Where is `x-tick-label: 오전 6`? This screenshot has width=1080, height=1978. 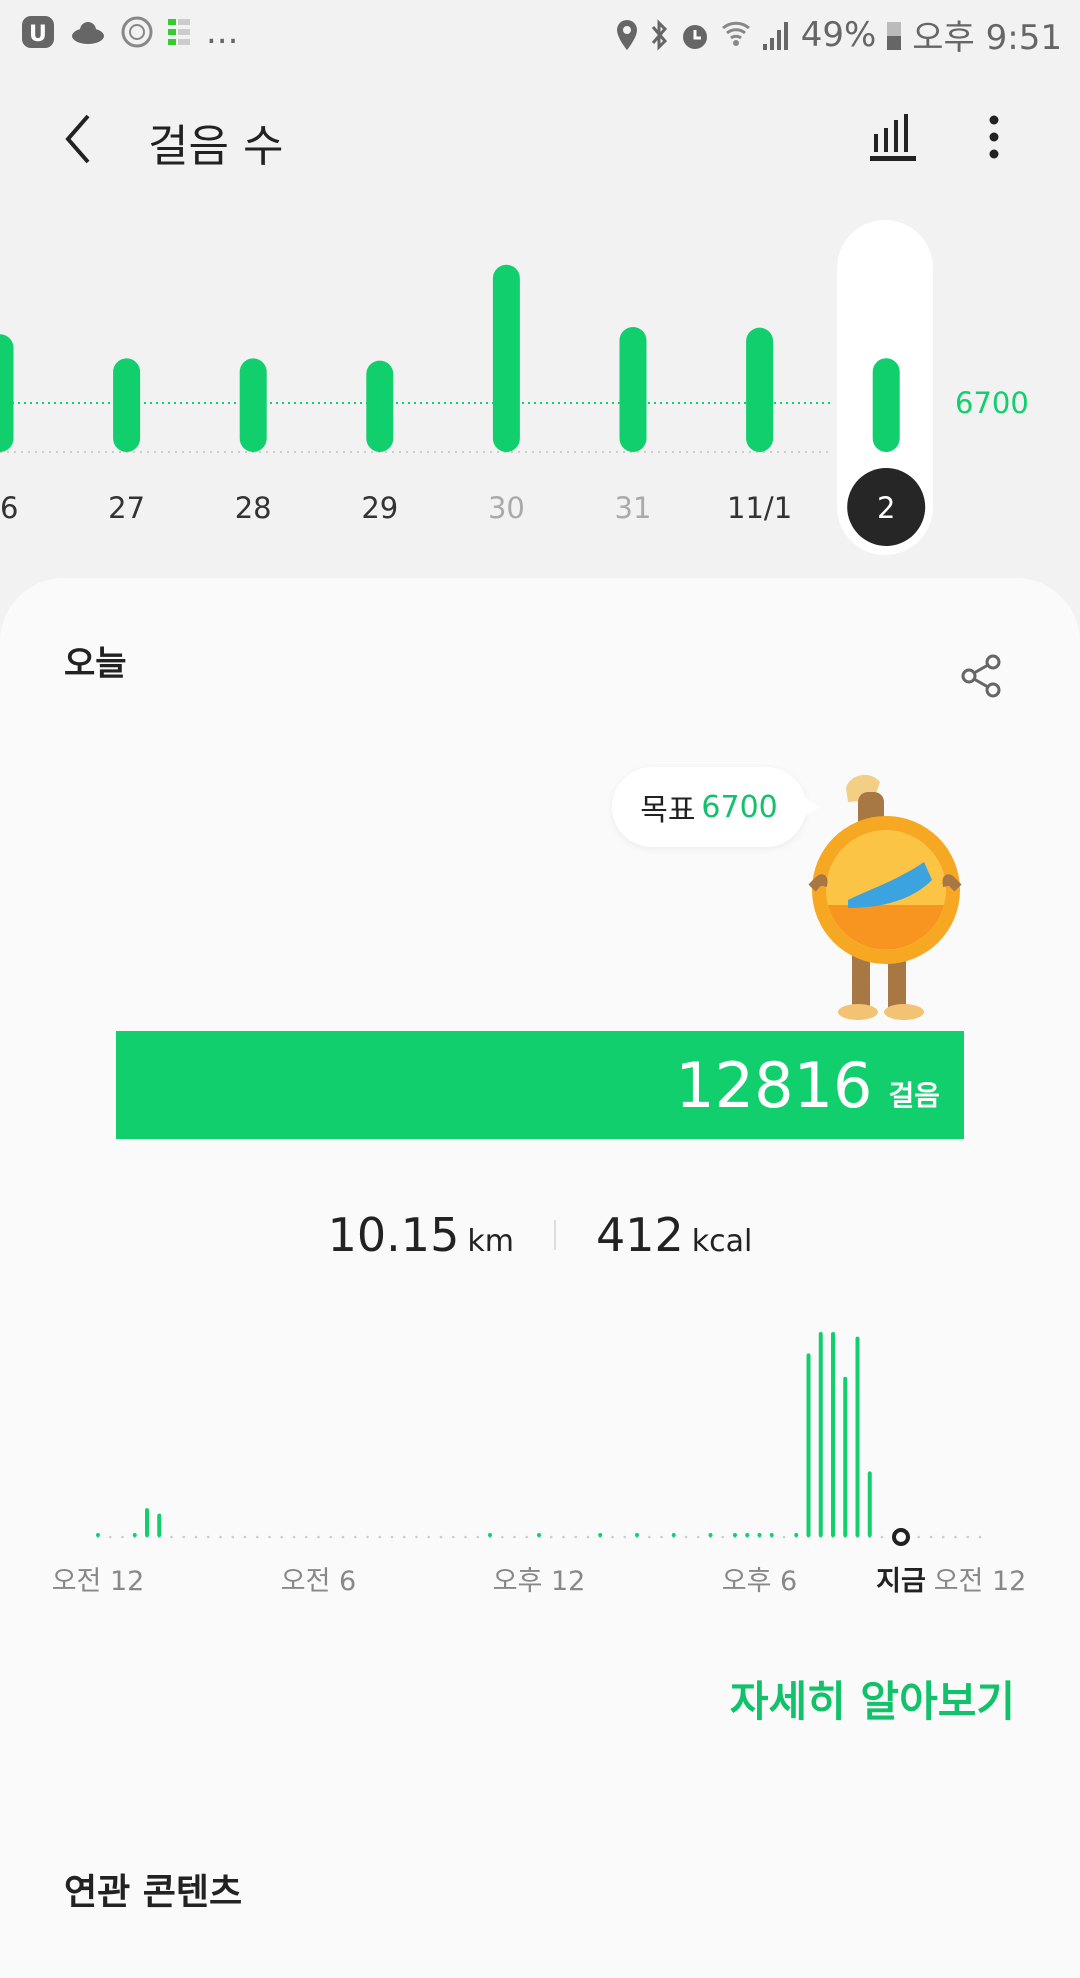 x-tick-label: 오전 6 is located at coordinates (318, 1581).